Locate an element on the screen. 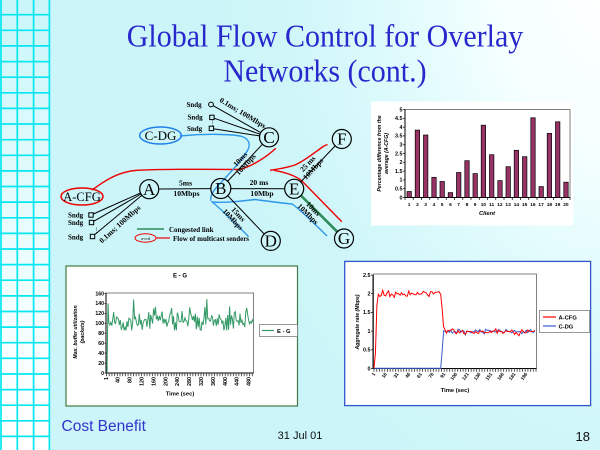 This screenshot has height=450, width=600. svg-text: 17 is located at coordinates (541, 205).